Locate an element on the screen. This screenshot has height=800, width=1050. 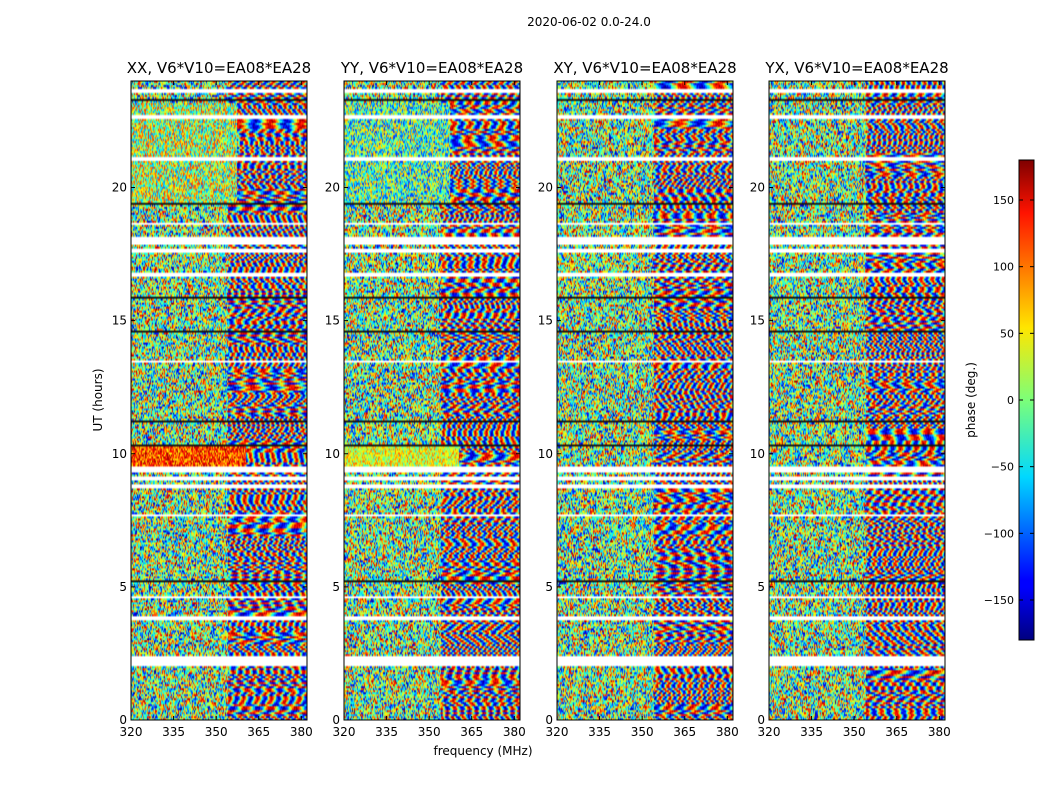
colorbar-ticks: 150 100 50 0 −50 −100 −150 is located at coordinates (1009, 400).